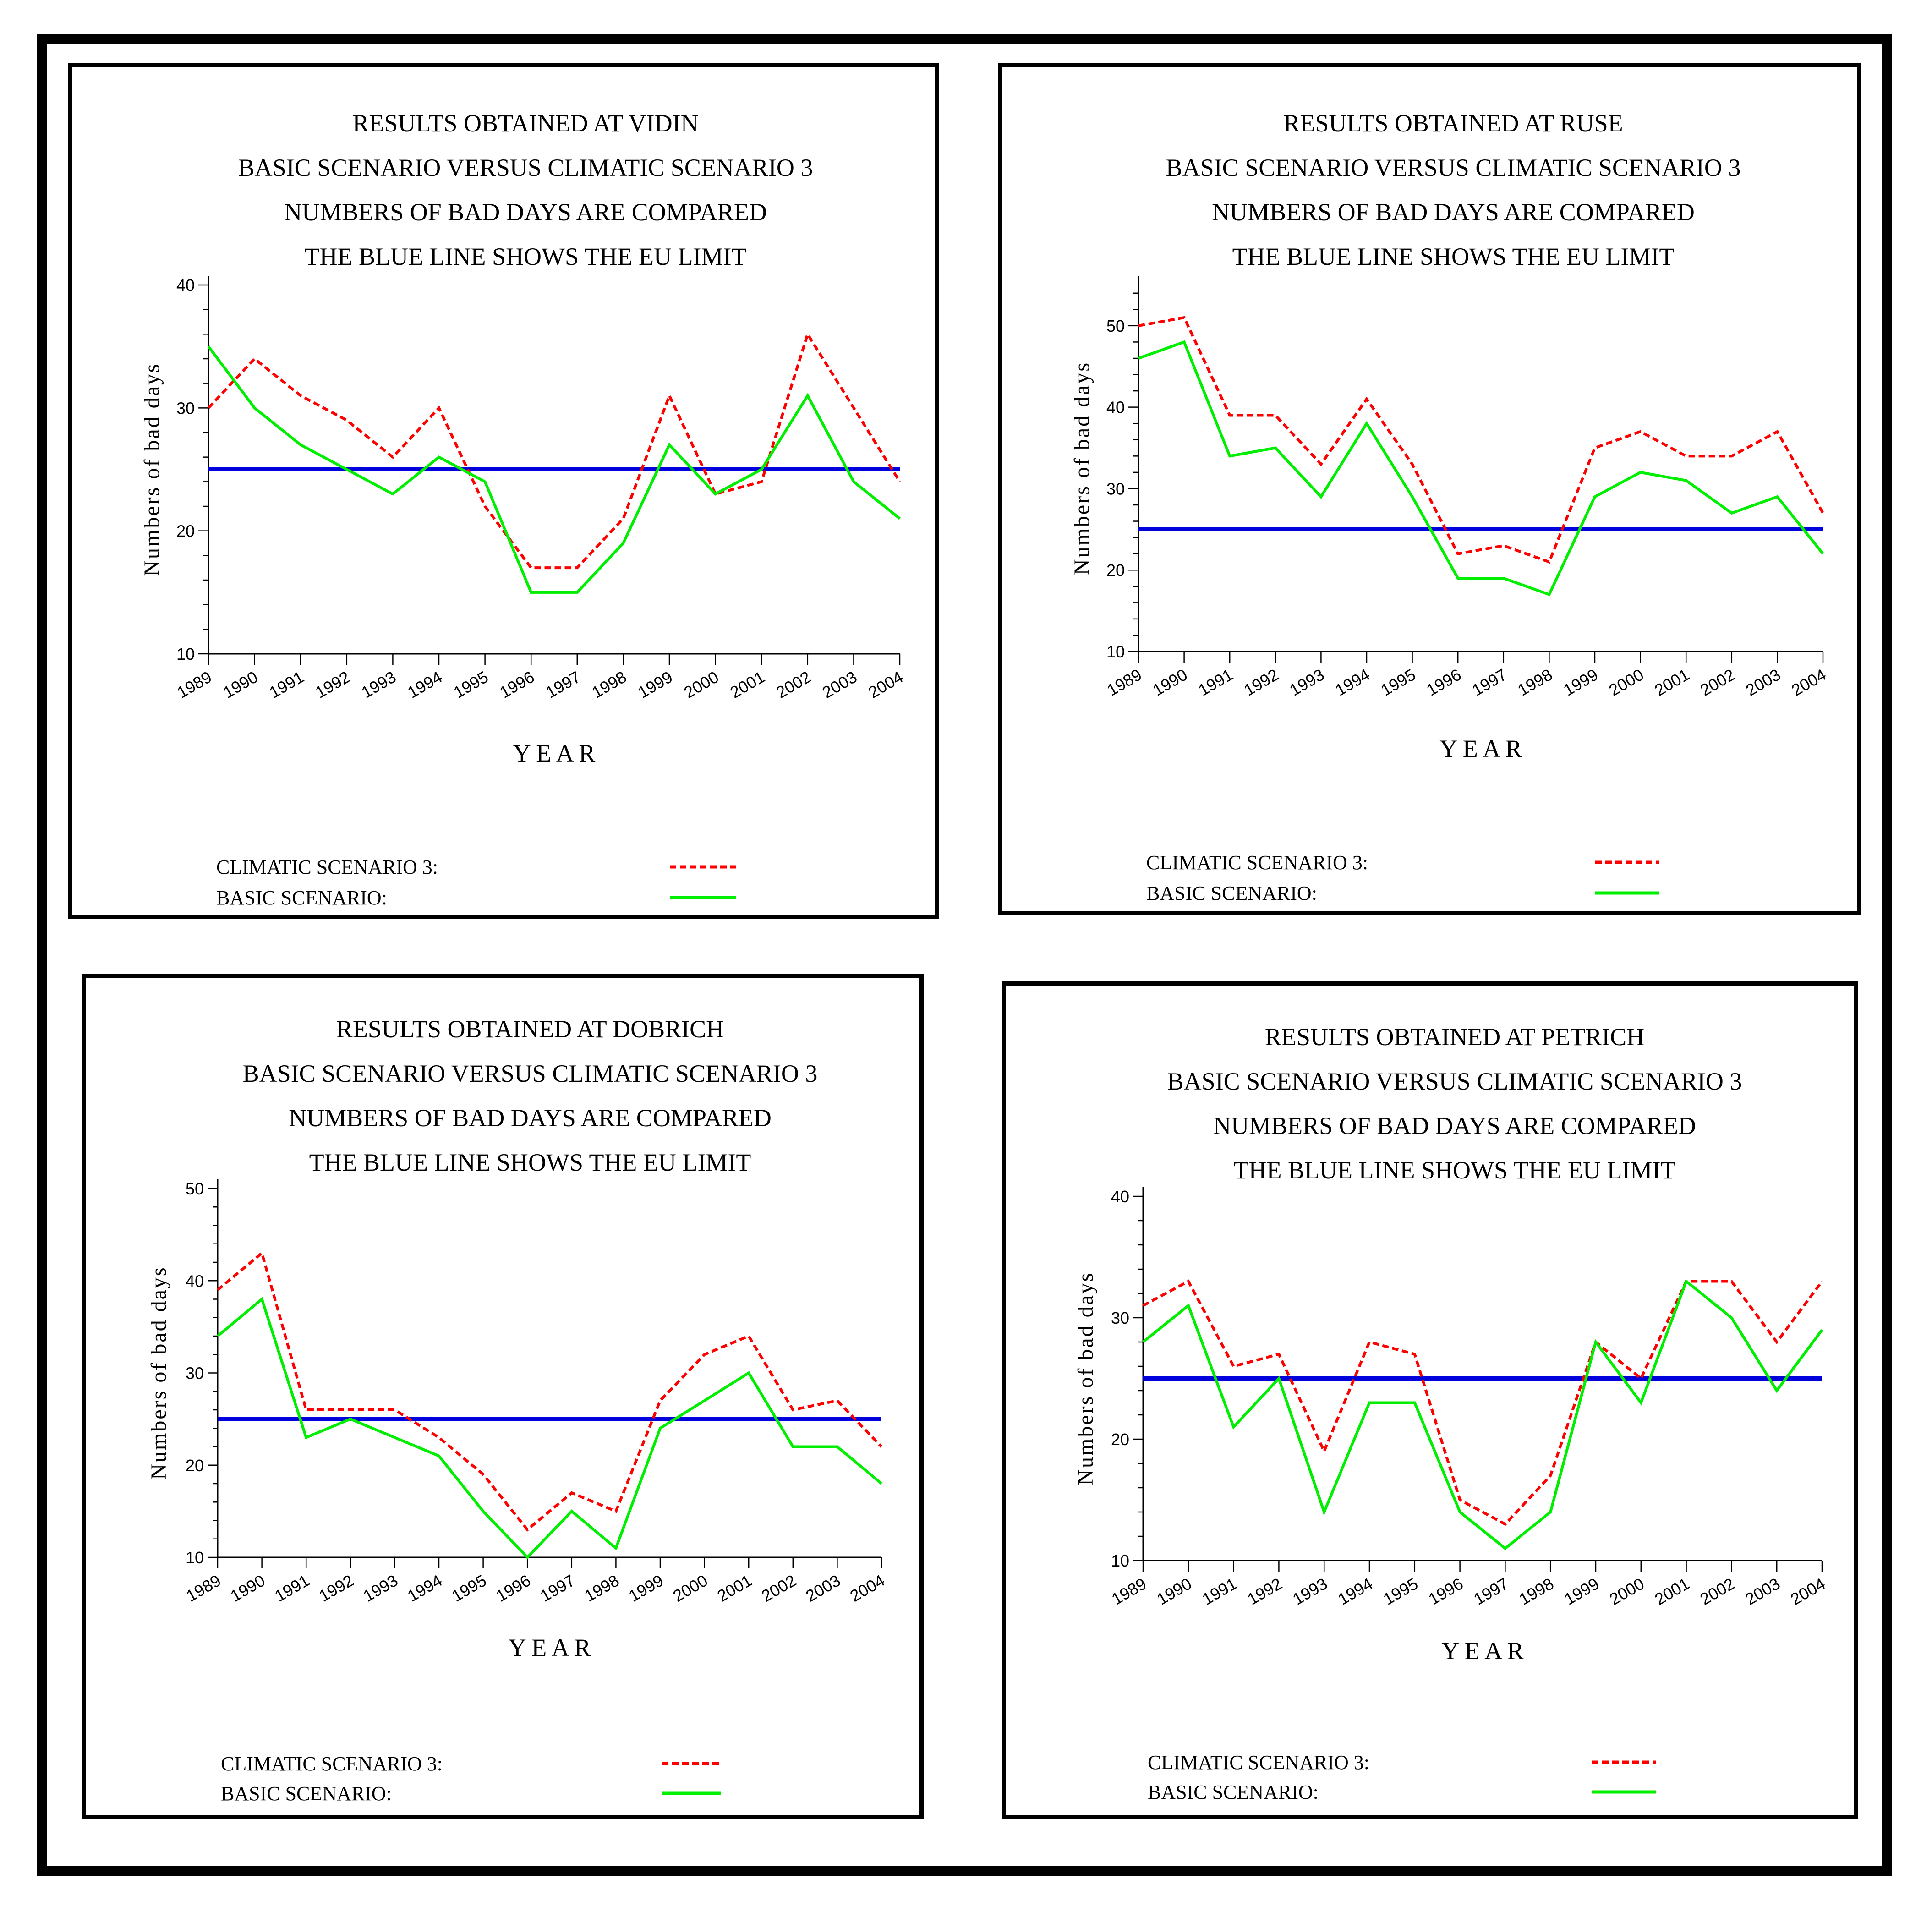  I want to click on chart-title-line: THE BLUE LINE SHOWS THE EU LIMIT, so click(1453, 256).